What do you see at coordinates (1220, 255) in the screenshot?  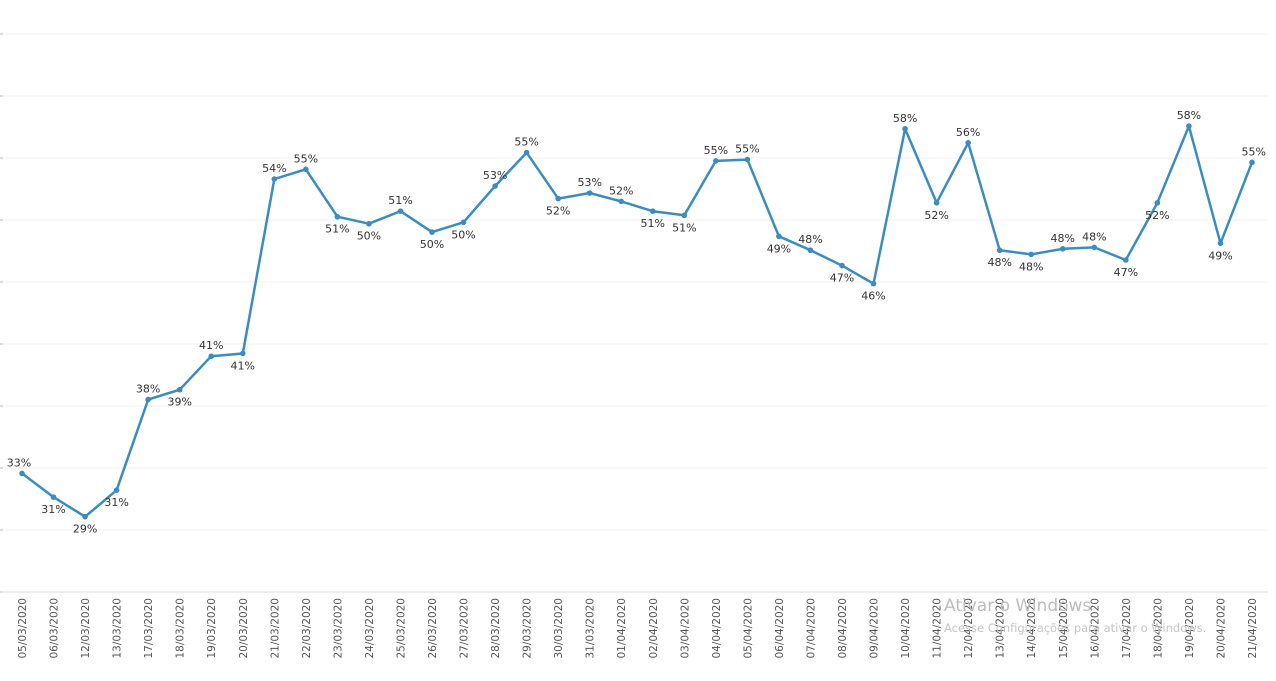 I see `data-label: 49%` at bounding box center [1220, 255].